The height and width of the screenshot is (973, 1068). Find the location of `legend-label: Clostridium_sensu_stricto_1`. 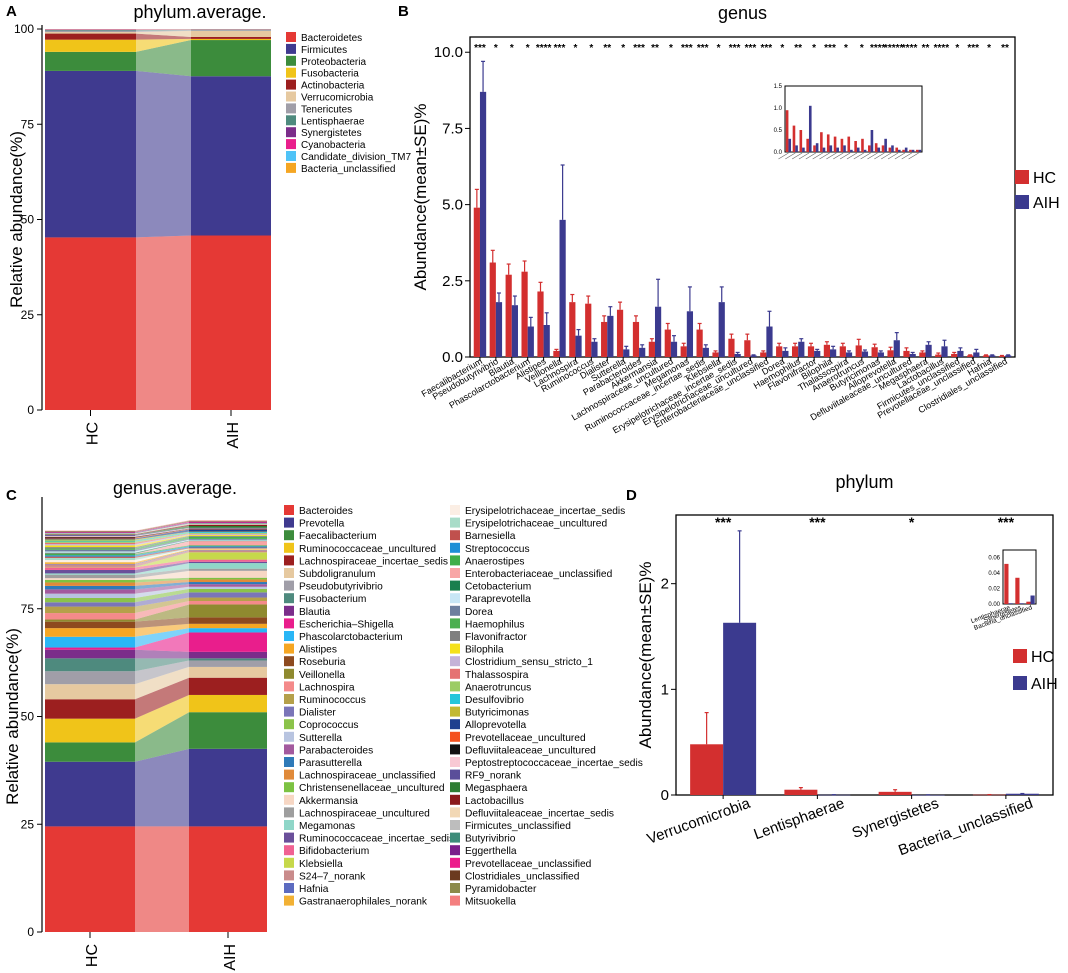

legend-label: Clostridium_sensu_stricto_1 is located at coordinates (529, 662).